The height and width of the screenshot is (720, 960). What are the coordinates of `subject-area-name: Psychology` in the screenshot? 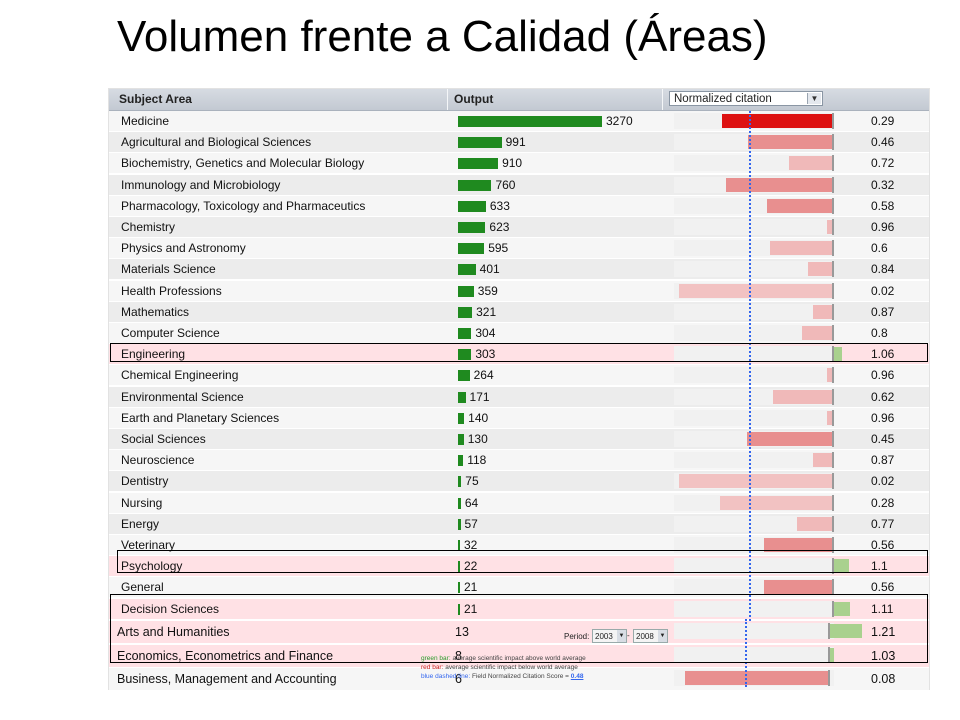 It's located at (152, 566).